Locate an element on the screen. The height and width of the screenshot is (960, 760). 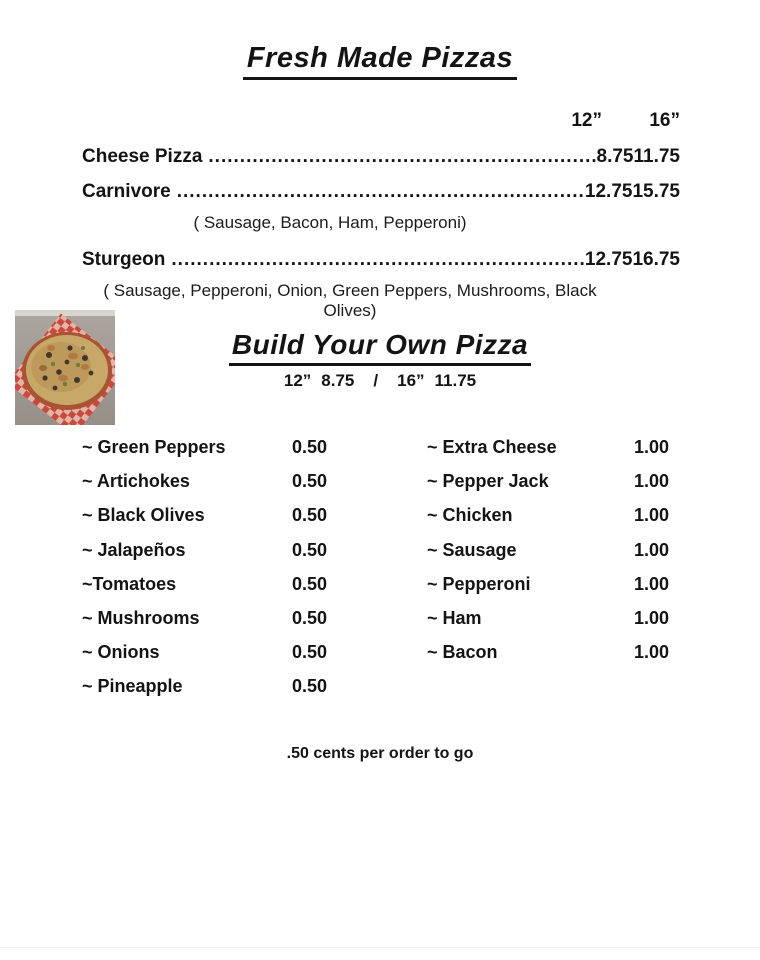
build-your-own-heading-text: Build Your Own Pizza is located at coordinates (380, 347).